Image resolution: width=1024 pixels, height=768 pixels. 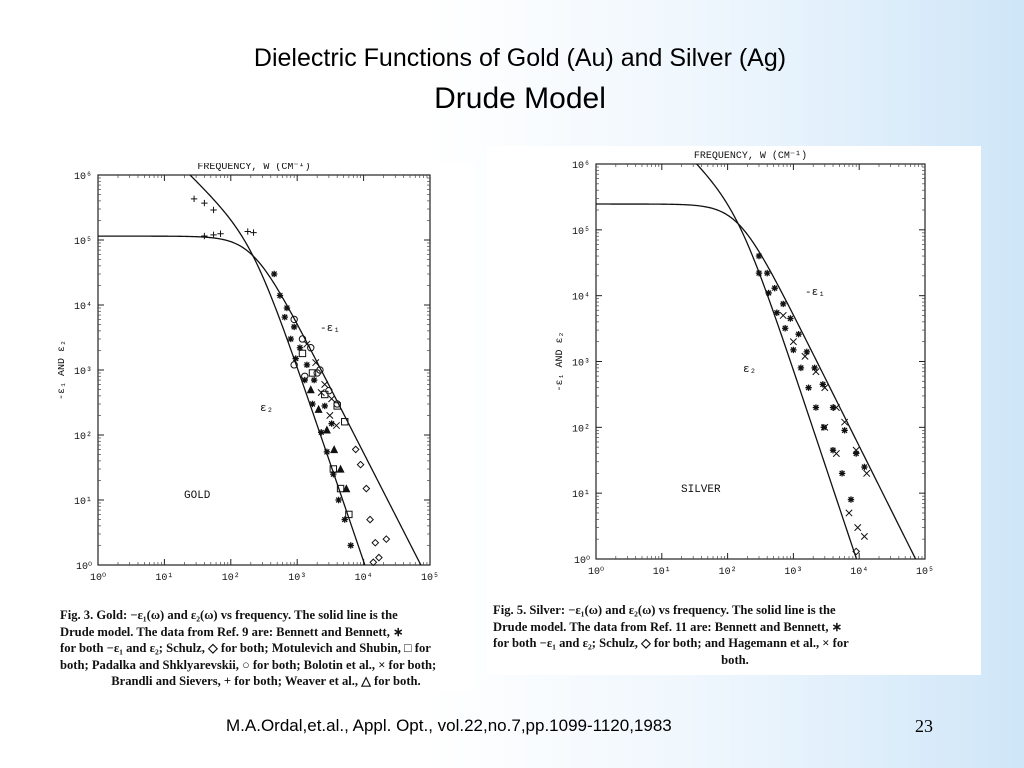 What do you see at coordinates (859, 572) in the screenshot?
I see `x-tick-label: 10⁴` at bounding box center [859, 572].